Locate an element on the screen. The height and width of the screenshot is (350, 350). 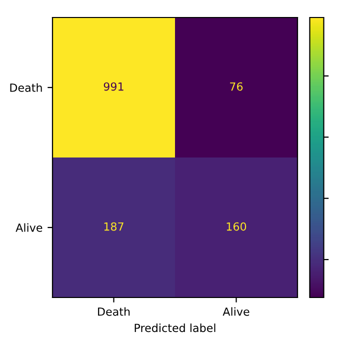
x-axis-title: Predicted label is located at coordinates (175, 328).